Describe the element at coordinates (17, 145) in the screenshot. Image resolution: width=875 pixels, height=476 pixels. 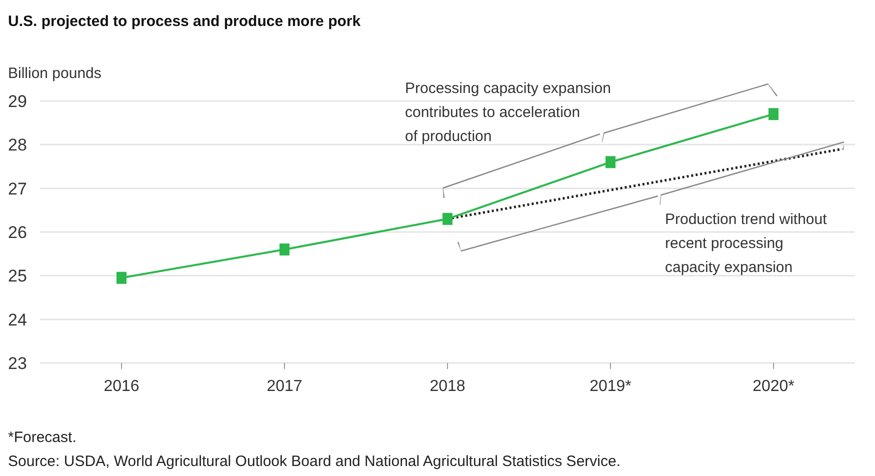
I see `y-tick-label: 28` at that location.